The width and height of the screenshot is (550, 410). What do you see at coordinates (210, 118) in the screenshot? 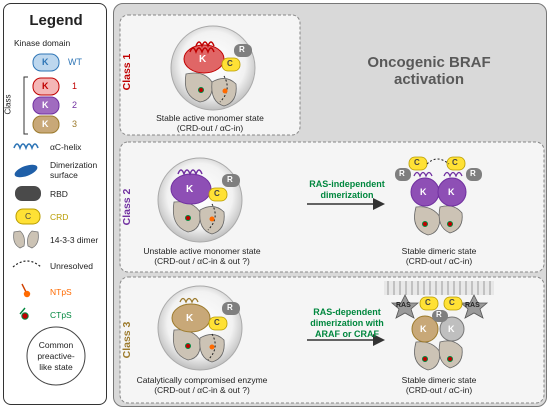
I see `class1-caption: Stable active monomer state` at bounding box center [210, 118].